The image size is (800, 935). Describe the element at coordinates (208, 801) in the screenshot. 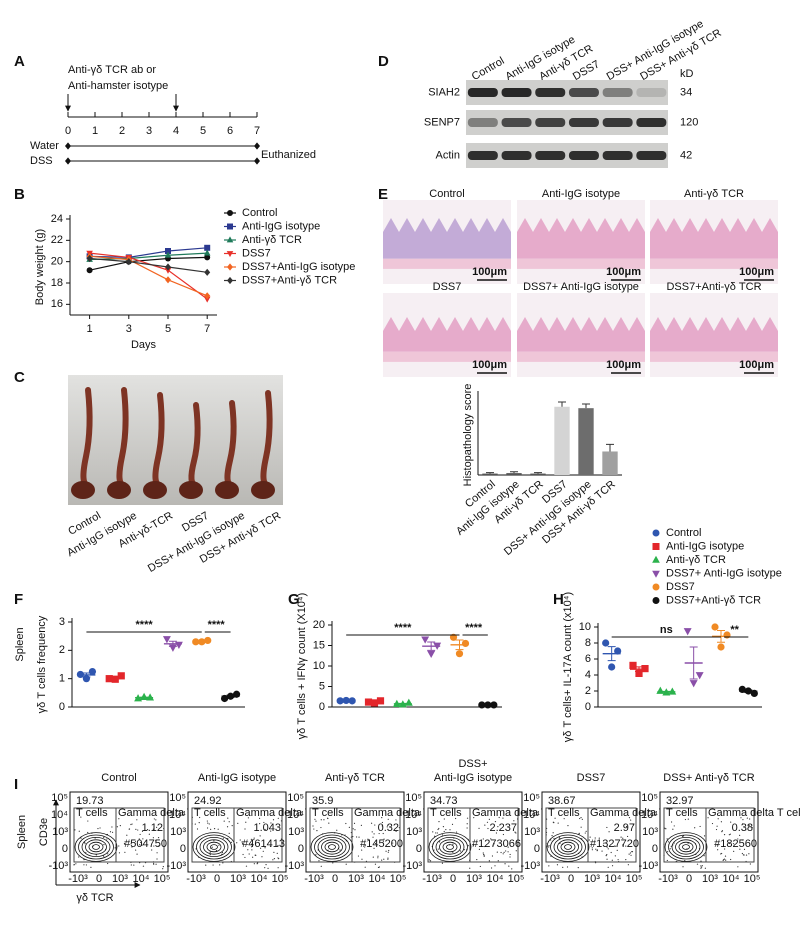

I see `t-cell-percent: 24.92` at that location.